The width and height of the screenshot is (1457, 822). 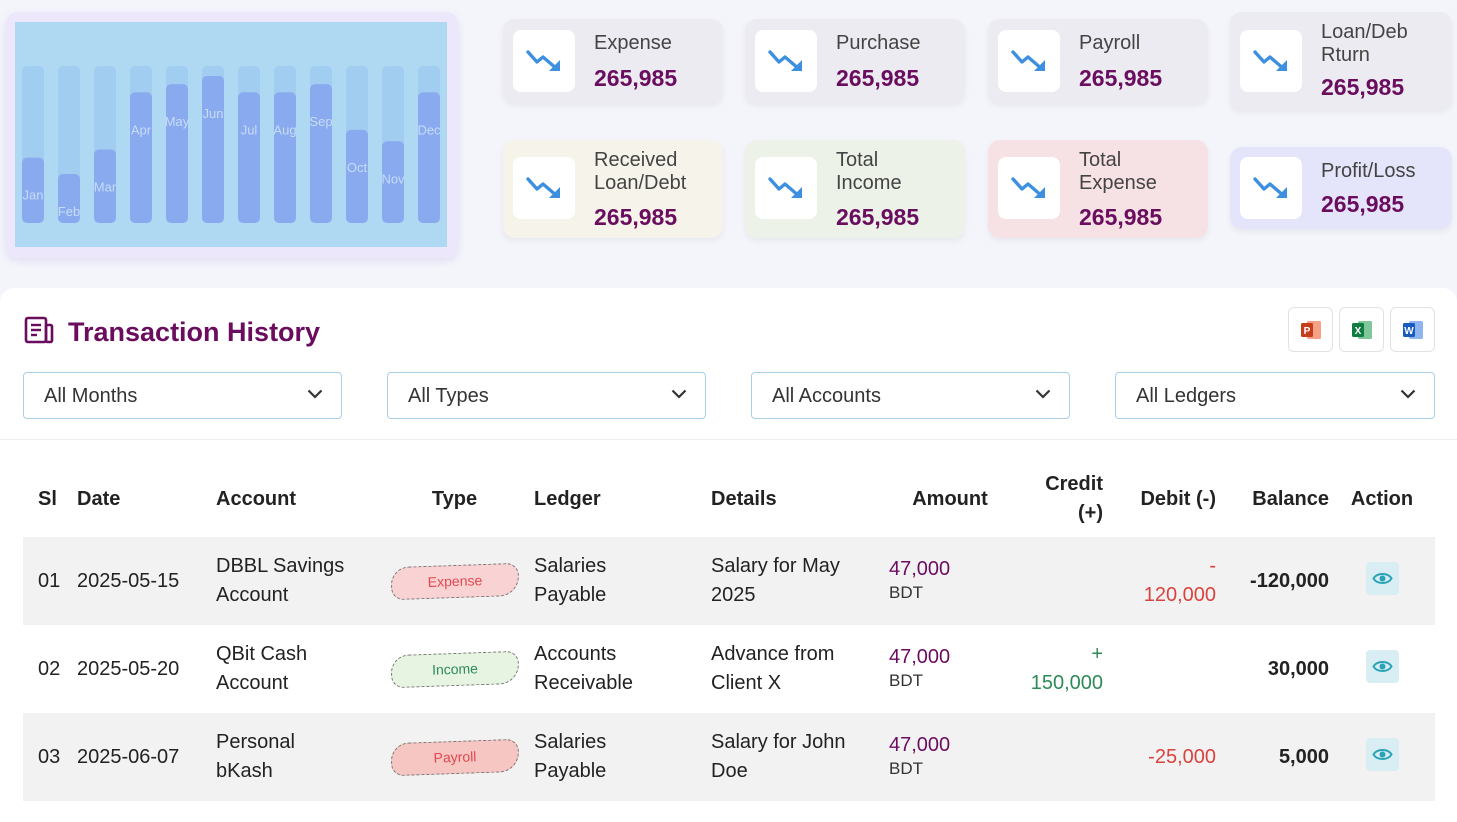 I want to click on excel-icon: X, so click(x=1361, y=329).